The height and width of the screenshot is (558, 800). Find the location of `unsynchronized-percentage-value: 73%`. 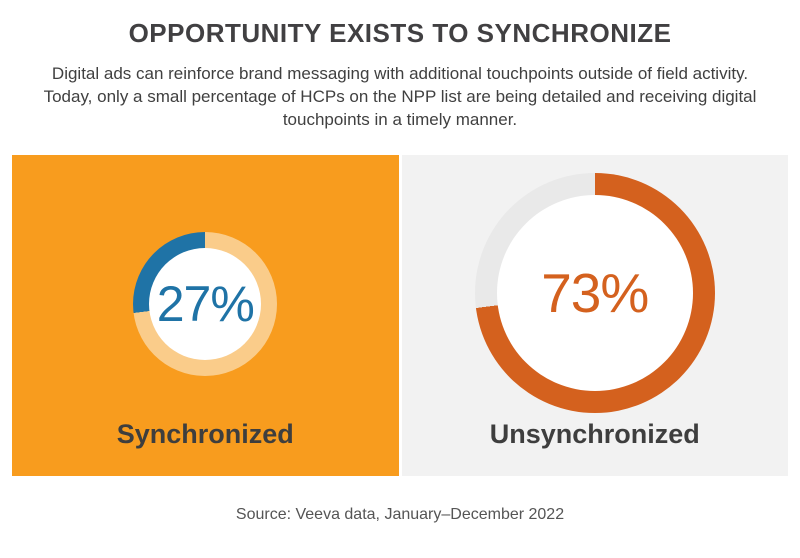

unsynchronized-percentage-value: 73% is located at coordinates (595, 293).